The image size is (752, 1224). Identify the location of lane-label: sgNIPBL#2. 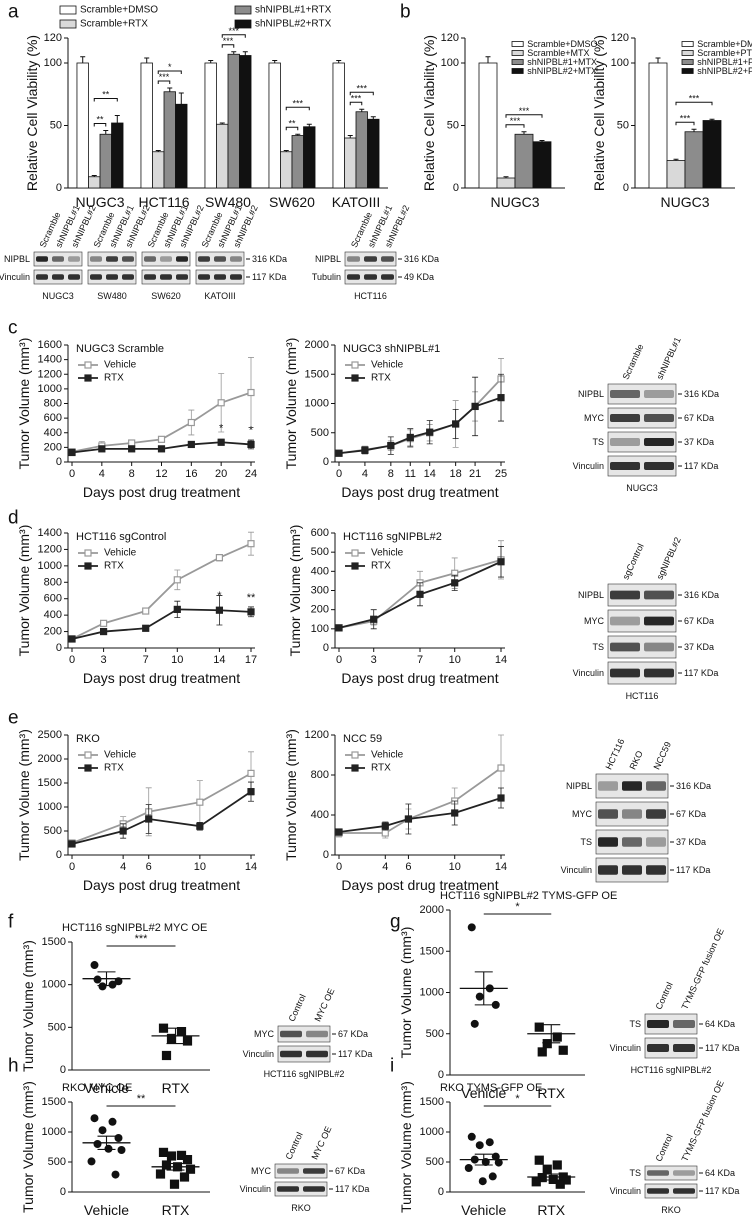
(668, 558).